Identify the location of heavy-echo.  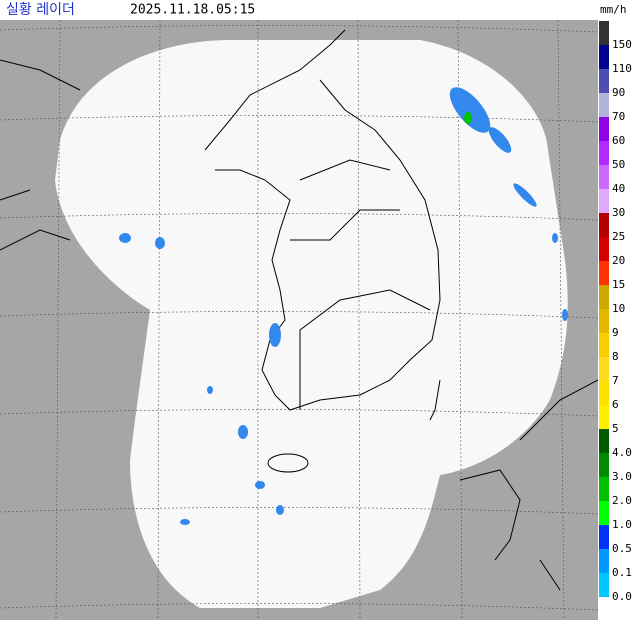
(468, 118).